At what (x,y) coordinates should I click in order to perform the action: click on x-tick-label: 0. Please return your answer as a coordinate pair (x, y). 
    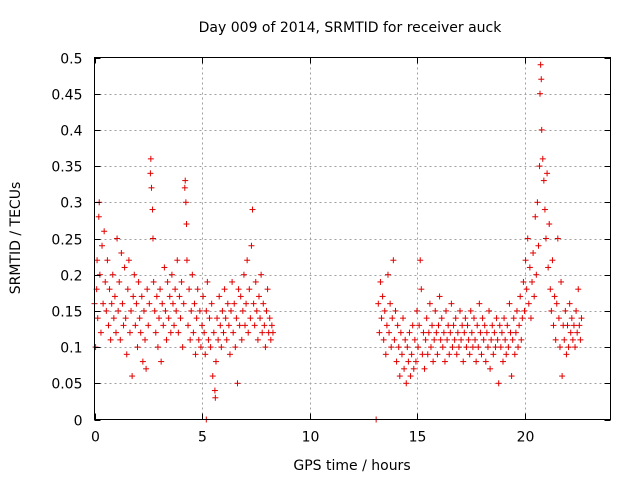
    Looking at the image, I should click on (95, 438).